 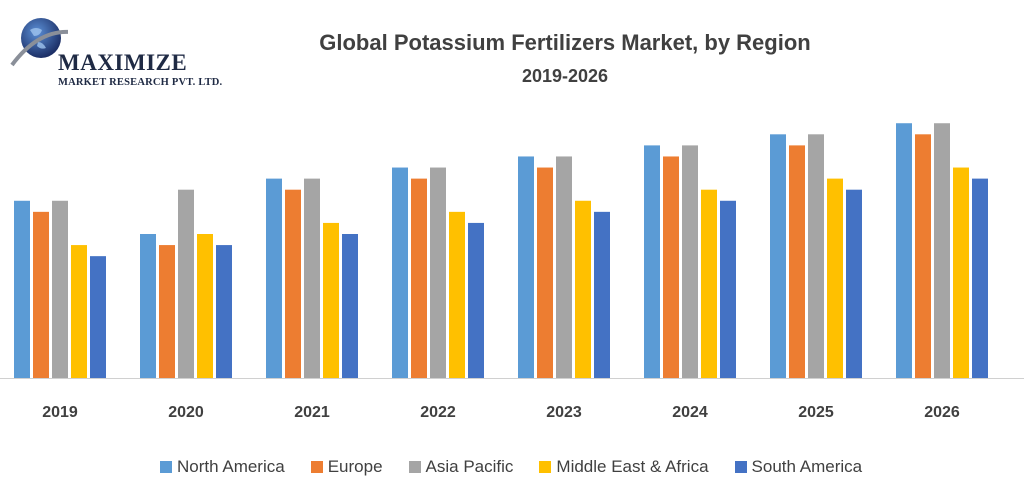 I want to click on legend-item: North America, so click(x=222, y=467).